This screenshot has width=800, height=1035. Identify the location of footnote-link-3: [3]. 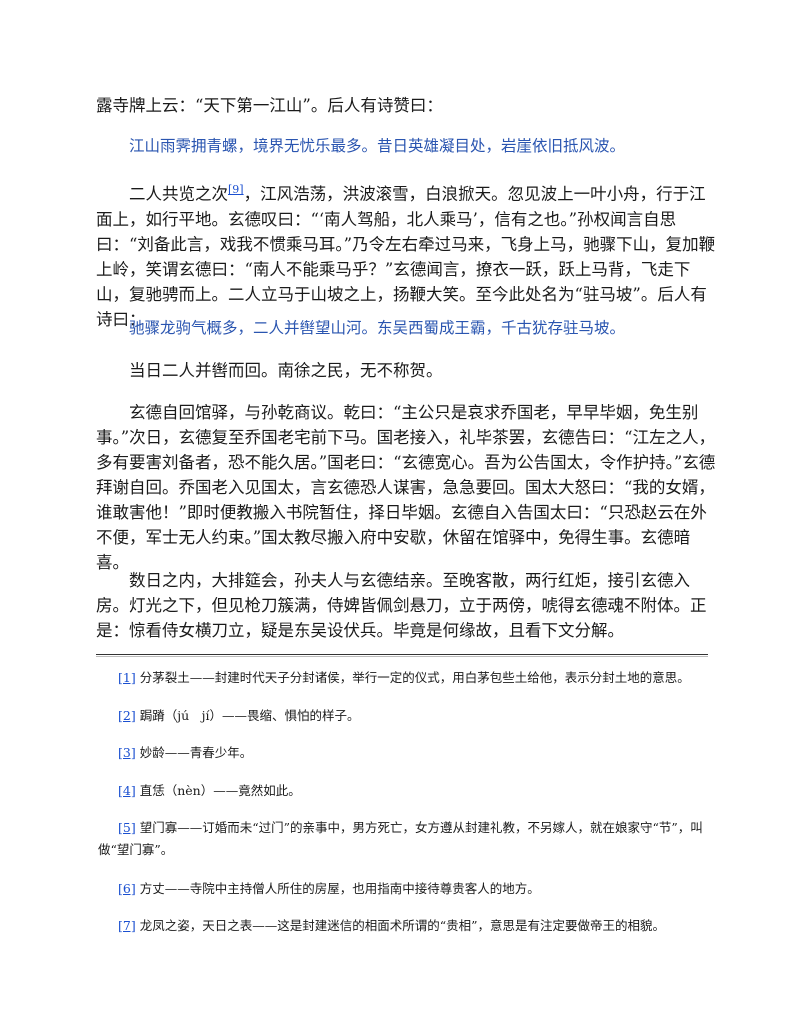
(127, 752).